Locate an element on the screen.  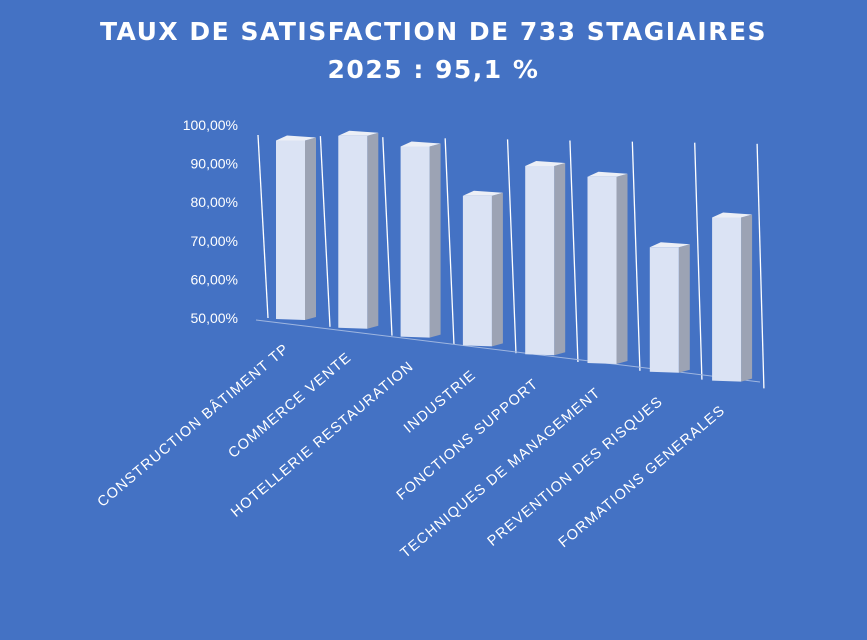
chart-subtitle: 2025 : 95,1 % is located at coordinates (433, 69).